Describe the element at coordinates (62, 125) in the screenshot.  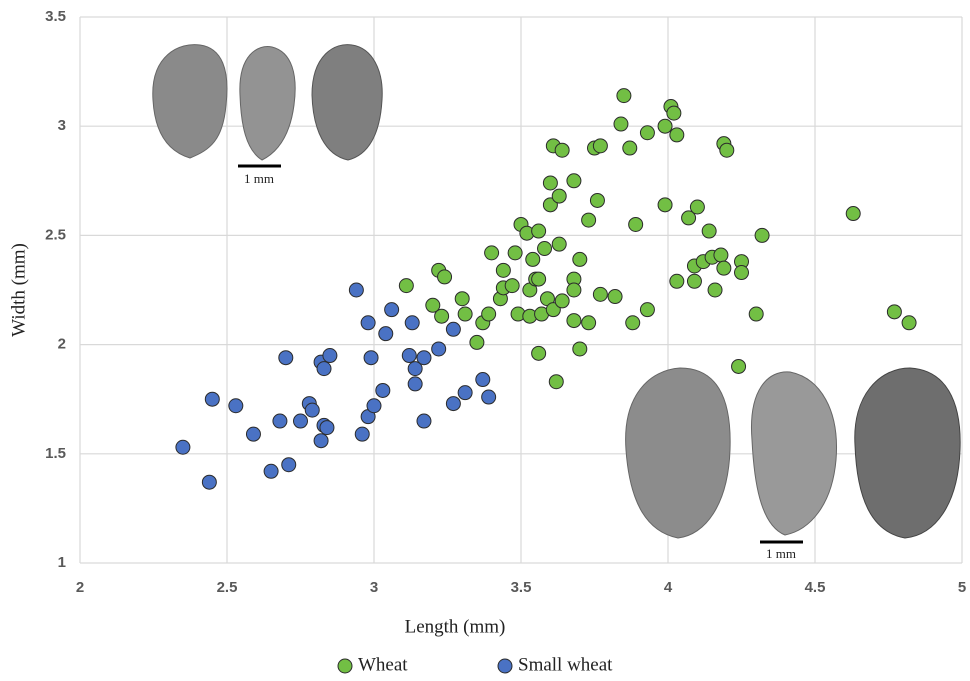
I see `y-tick-label: 3` at that location.